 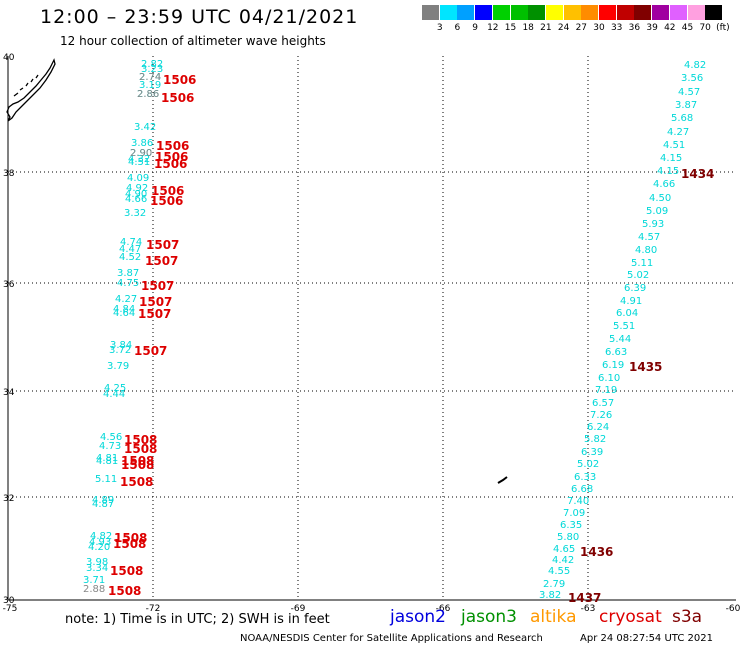 I want to click on longitude-tick-label: -69, so click(x=298, y=609).